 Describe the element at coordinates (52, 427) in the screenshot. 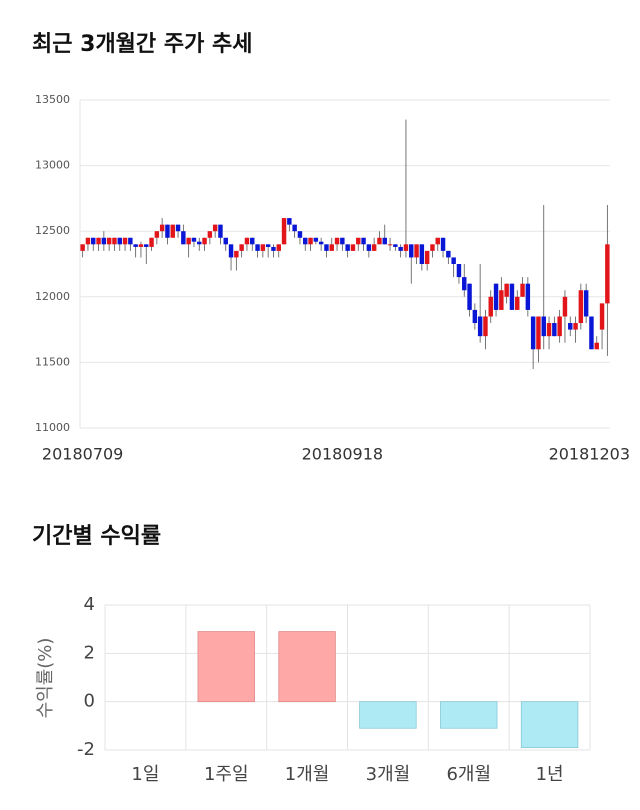

I see `y-tick-label: 11000` at that location.